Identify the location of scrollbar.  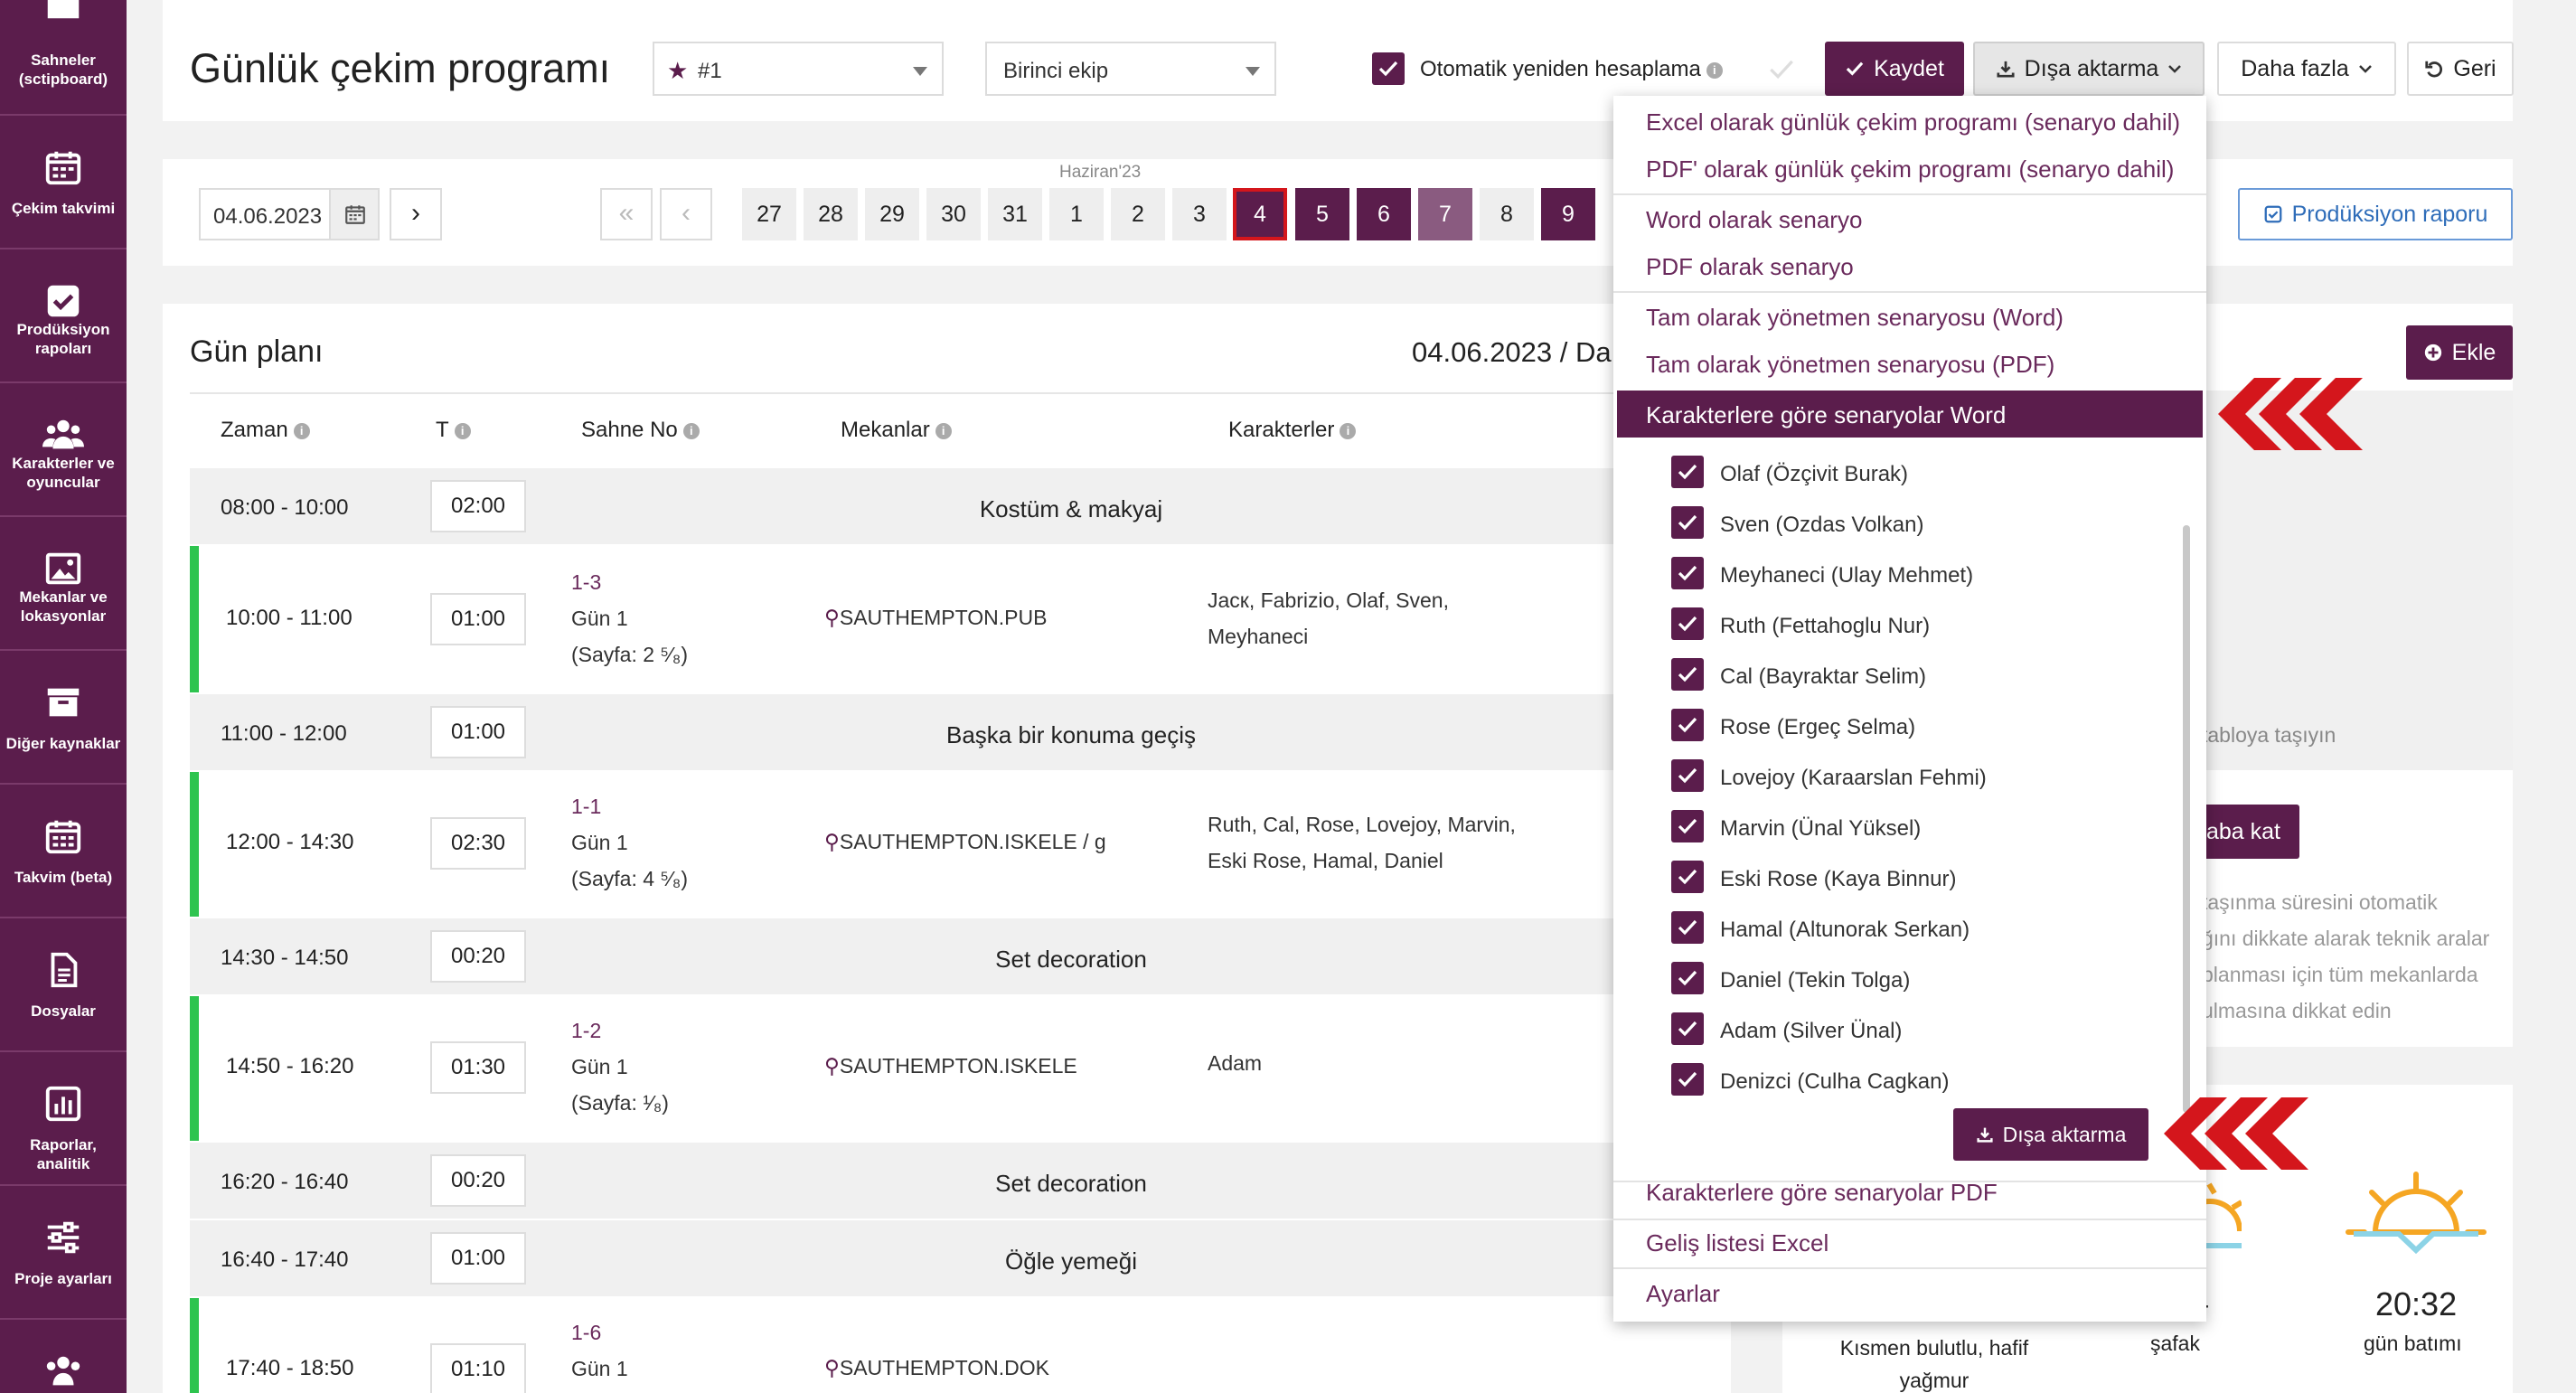
(2186, 819).